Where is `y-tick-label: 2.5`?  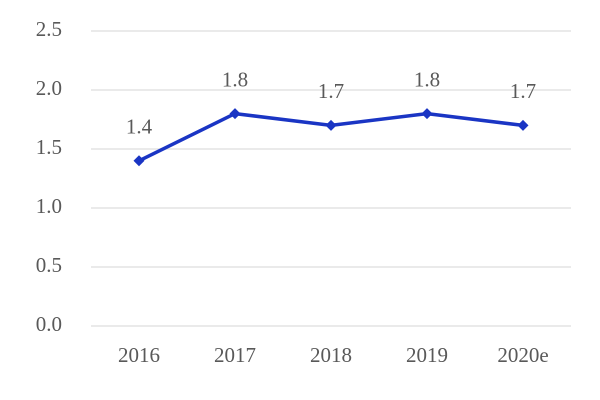 y-tick-label: 2.5 is located at coordinates (49, 29).